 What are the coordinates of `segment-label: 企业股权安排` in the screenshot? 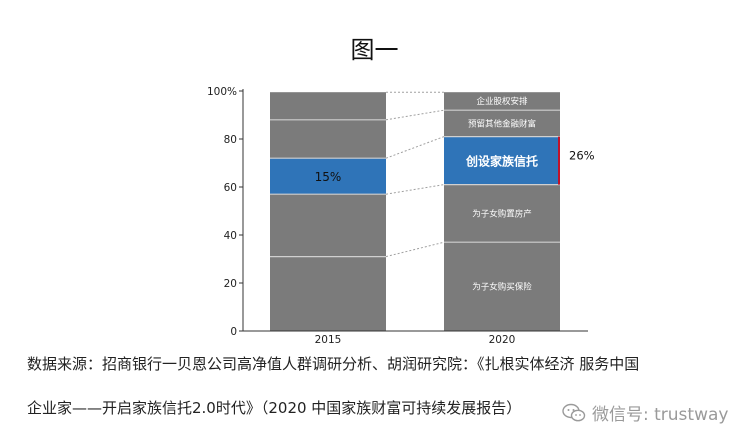 It's located at (502, 101).